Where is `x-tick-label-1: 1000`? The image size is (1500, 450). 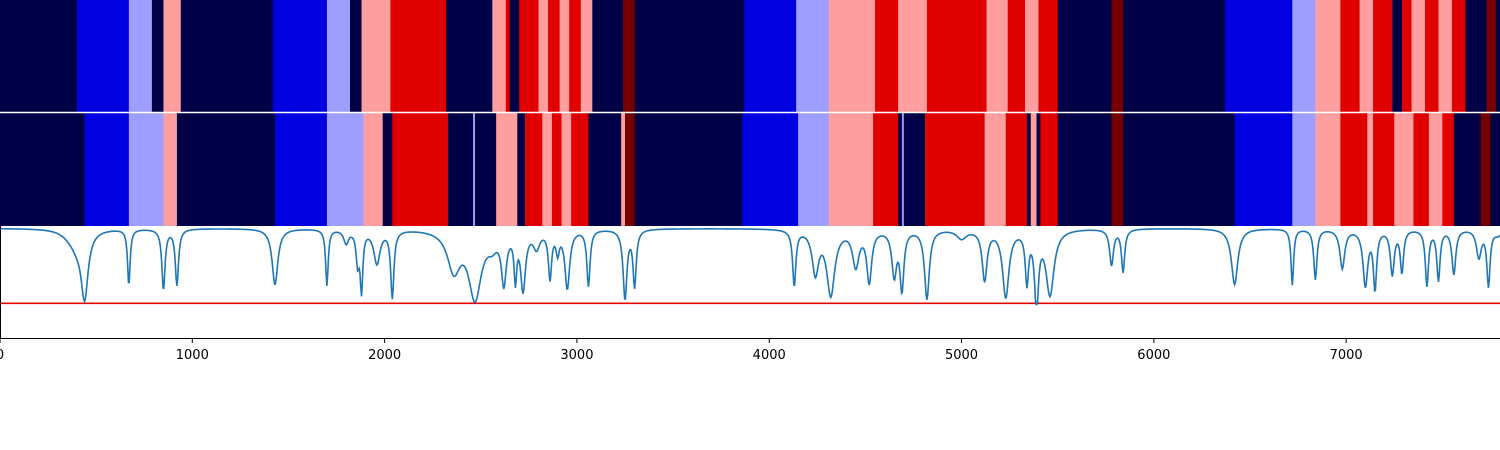 x-tick-label-1: 1000 is located at coordinates (192, 355).